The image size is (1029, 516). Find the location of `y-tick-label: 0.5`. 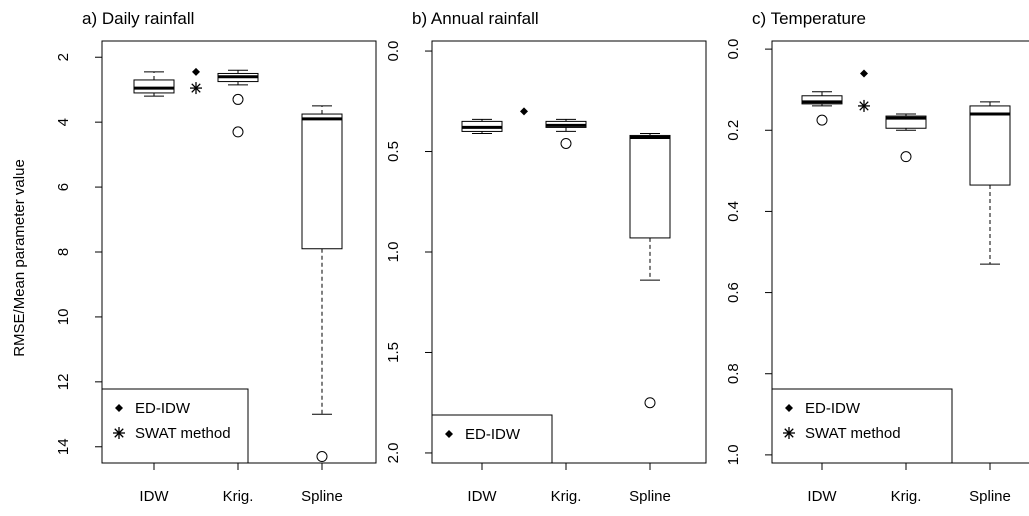

y-tick-label: 0.5 is located at coordinates (393, 151).